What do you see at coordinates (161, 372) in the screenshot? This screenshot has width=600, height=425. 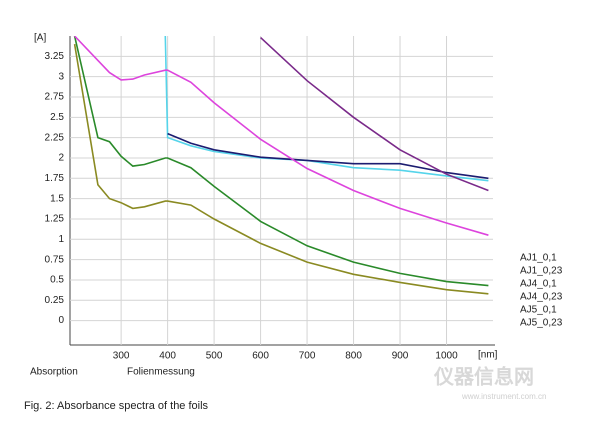 I see `footer-label: Folienmessung` at bounding box center [161, 372].